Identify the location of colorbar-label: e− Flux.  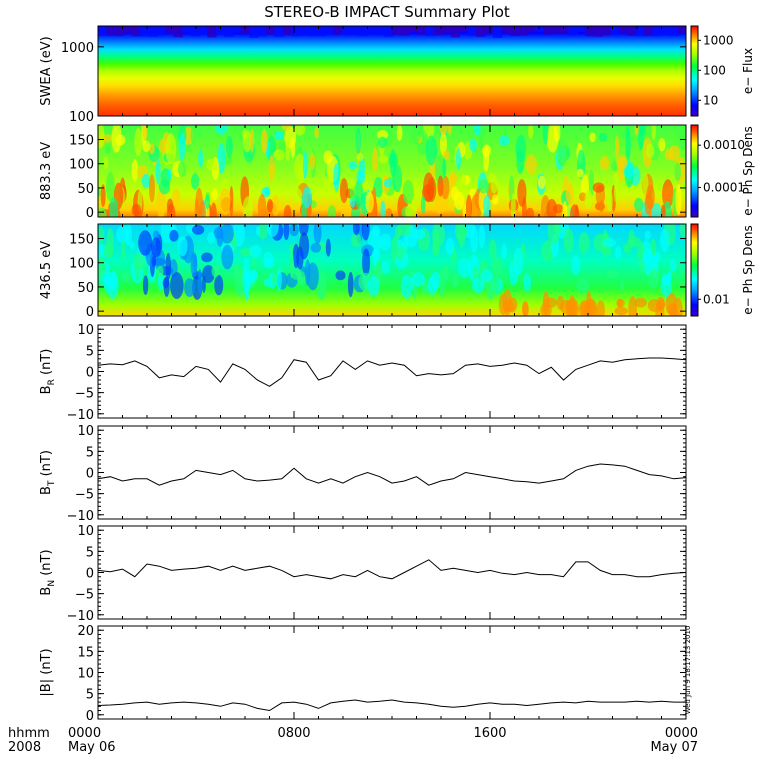
(748, 71).